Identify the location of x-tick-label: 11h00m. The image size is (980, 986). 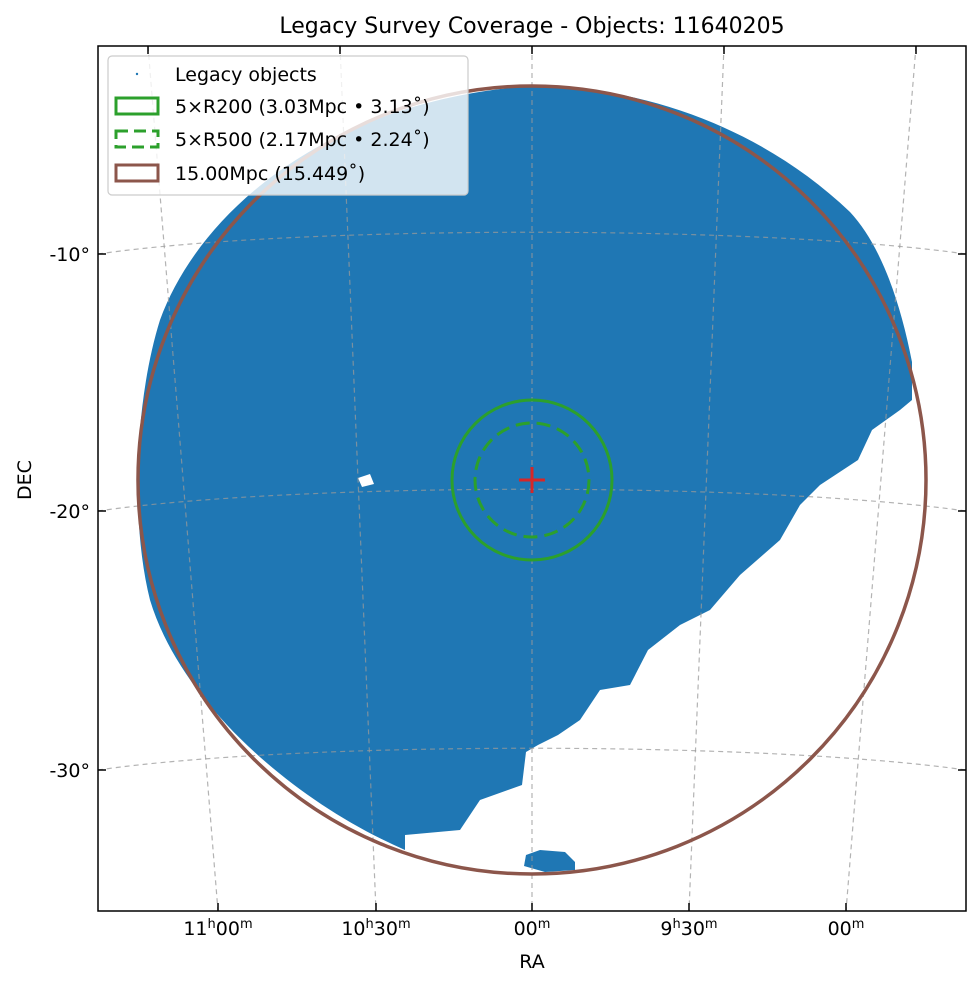
(217, 928).